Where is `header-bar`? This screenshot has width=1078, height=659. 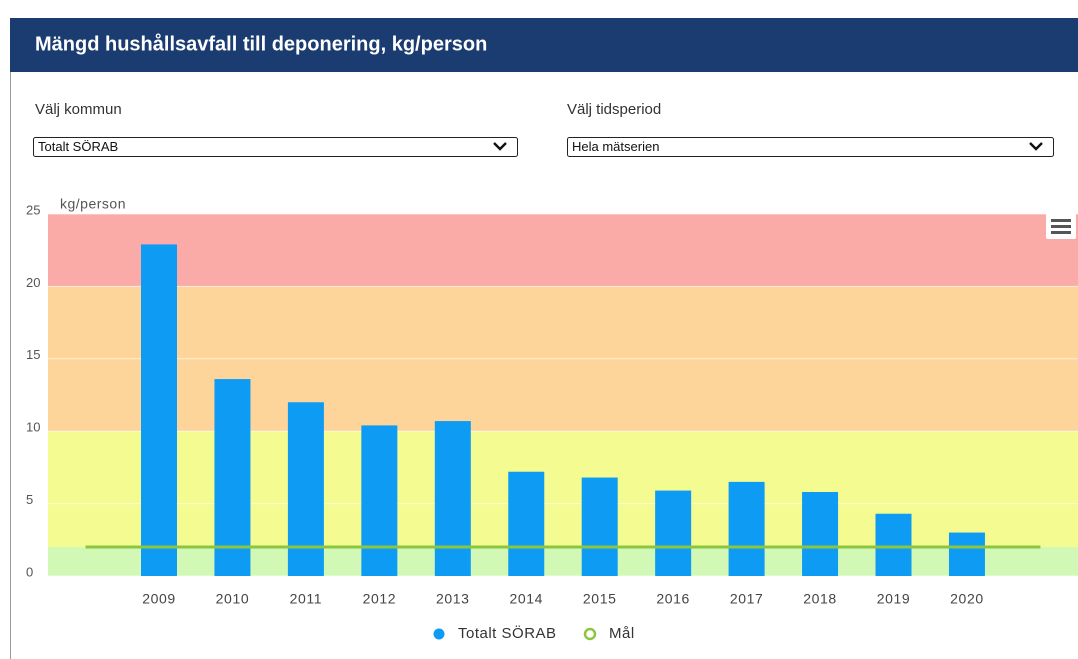 header-bar is located at coordinates (544, 45).